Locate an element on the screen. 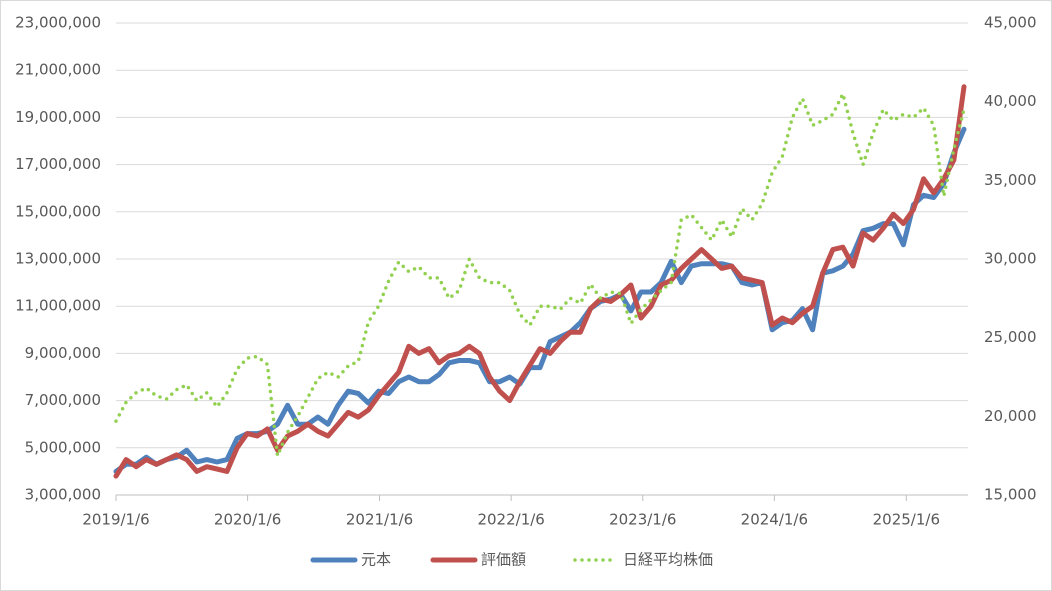 The image size is (1052, 591). legend-label: 日経平均株価 is located at coordinates (668, 560).